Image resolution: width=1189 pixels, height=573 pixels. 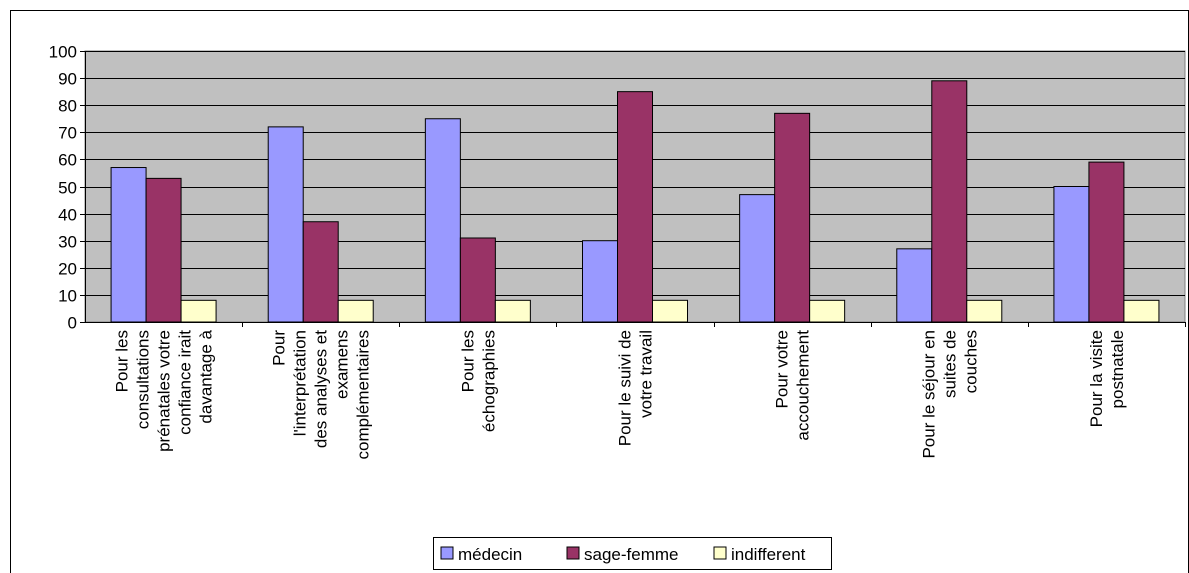 I want to click on x-tick-label: examens, so click(x=342, y=364).